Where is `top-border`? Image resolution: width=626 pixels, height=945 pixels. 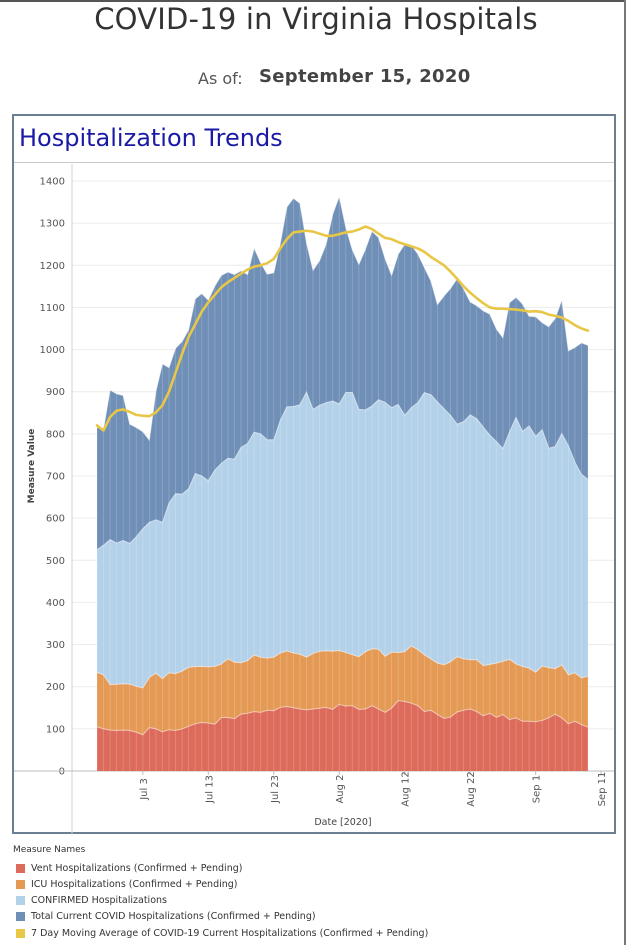 top-border is located at coordinates (313, 1).